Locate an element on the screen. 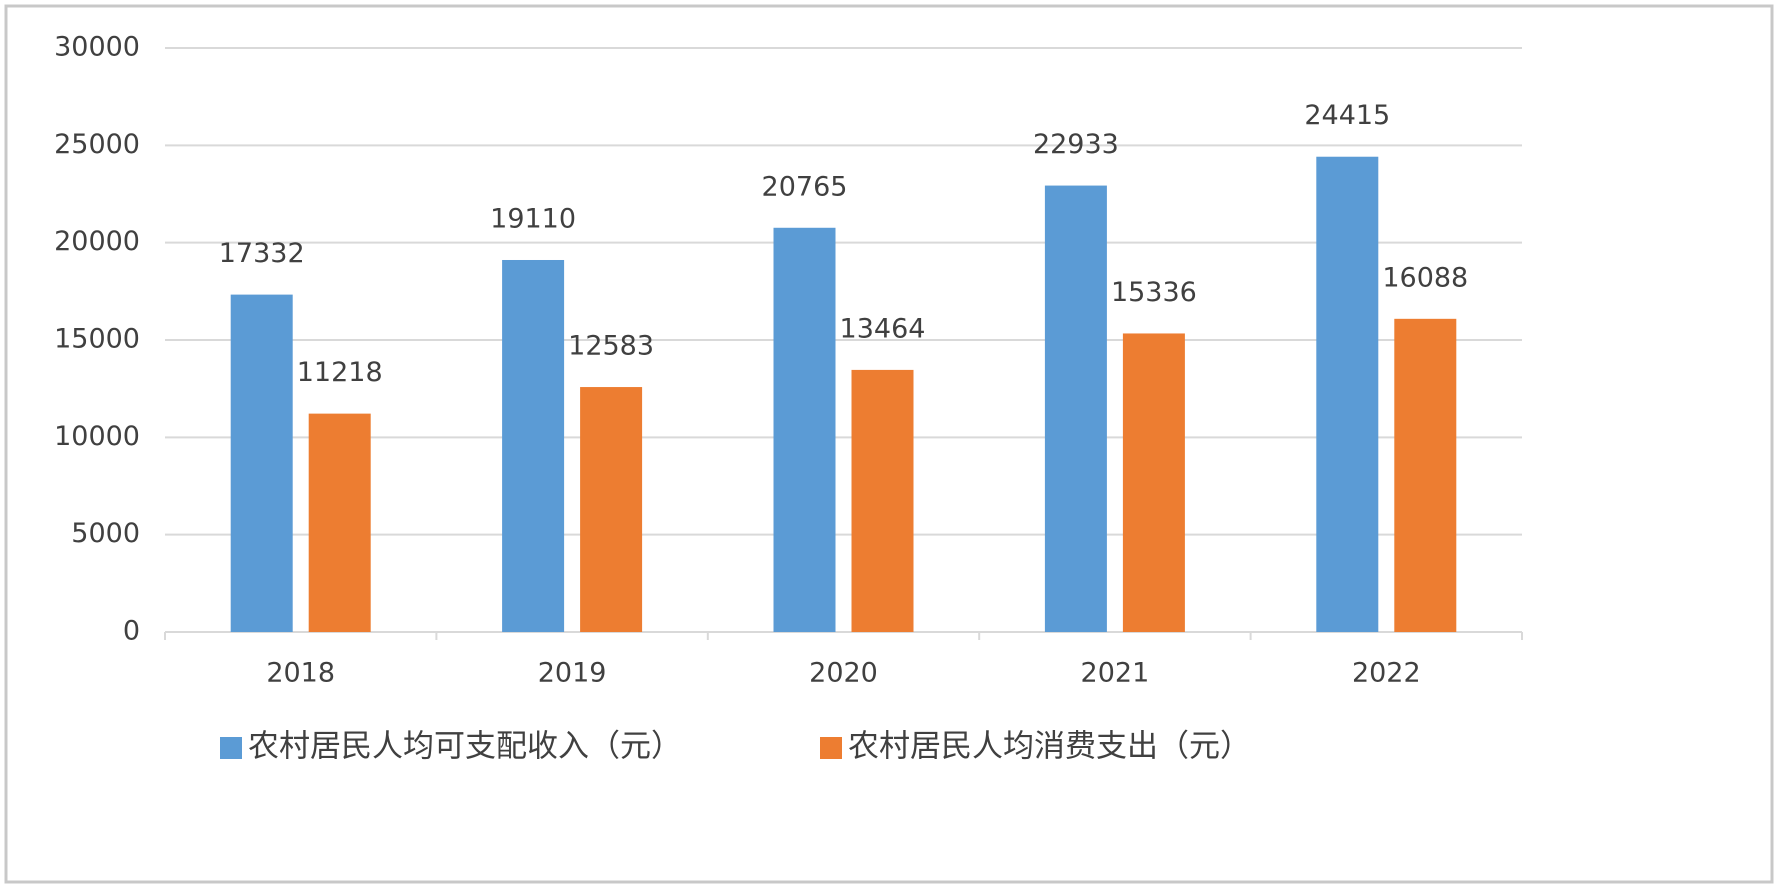  value-label: 13464 is located at coordinates (883, 328).